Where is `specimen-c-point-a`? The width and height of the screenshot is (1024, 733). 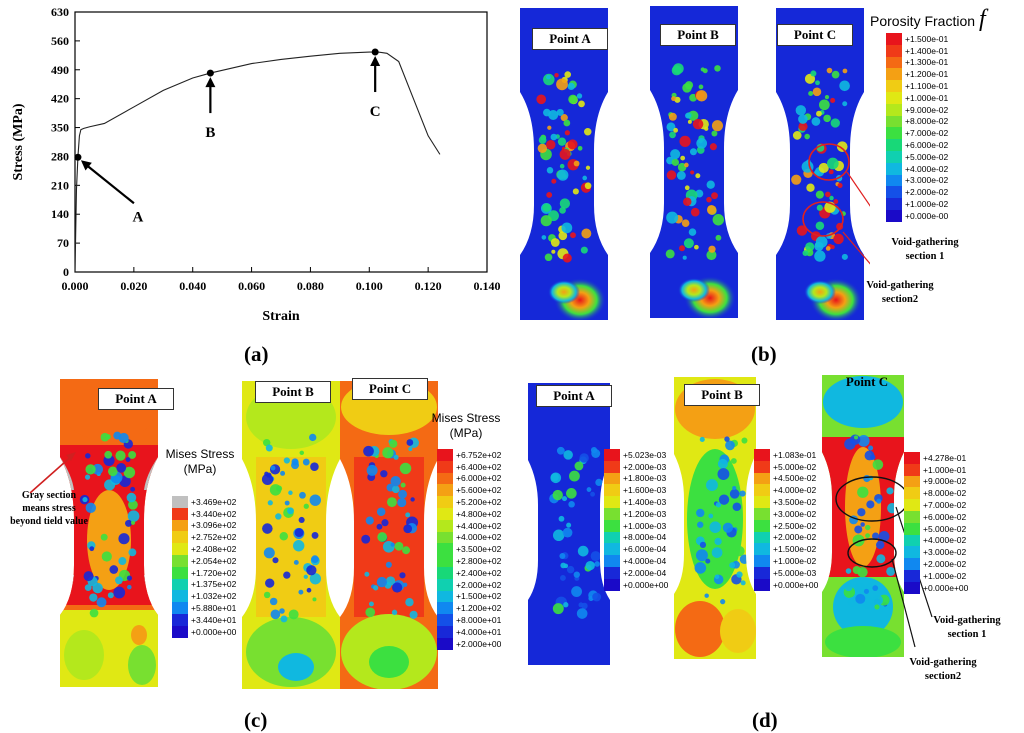 specimen-c-point-a is located at coordinates (109, 533).